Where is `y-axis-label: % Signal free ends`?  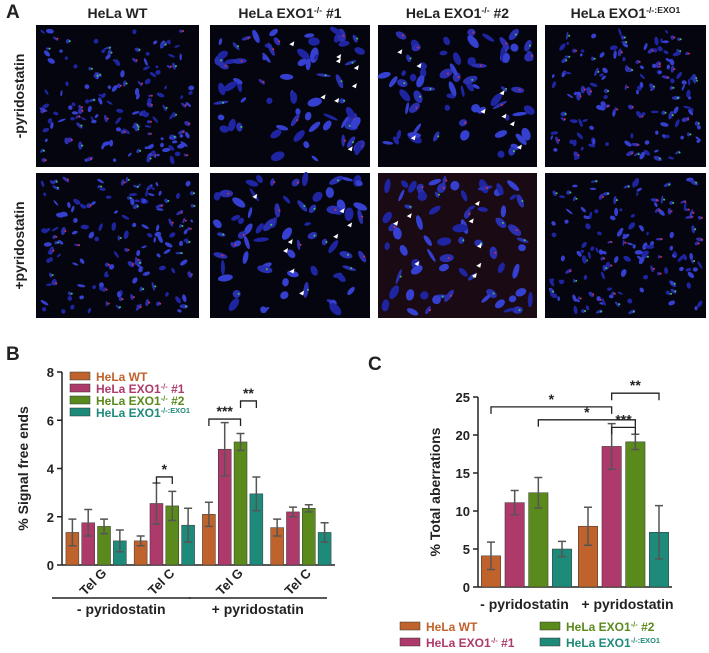
y-axis-label: % Signal free ends is located at coordinates (23, 468).